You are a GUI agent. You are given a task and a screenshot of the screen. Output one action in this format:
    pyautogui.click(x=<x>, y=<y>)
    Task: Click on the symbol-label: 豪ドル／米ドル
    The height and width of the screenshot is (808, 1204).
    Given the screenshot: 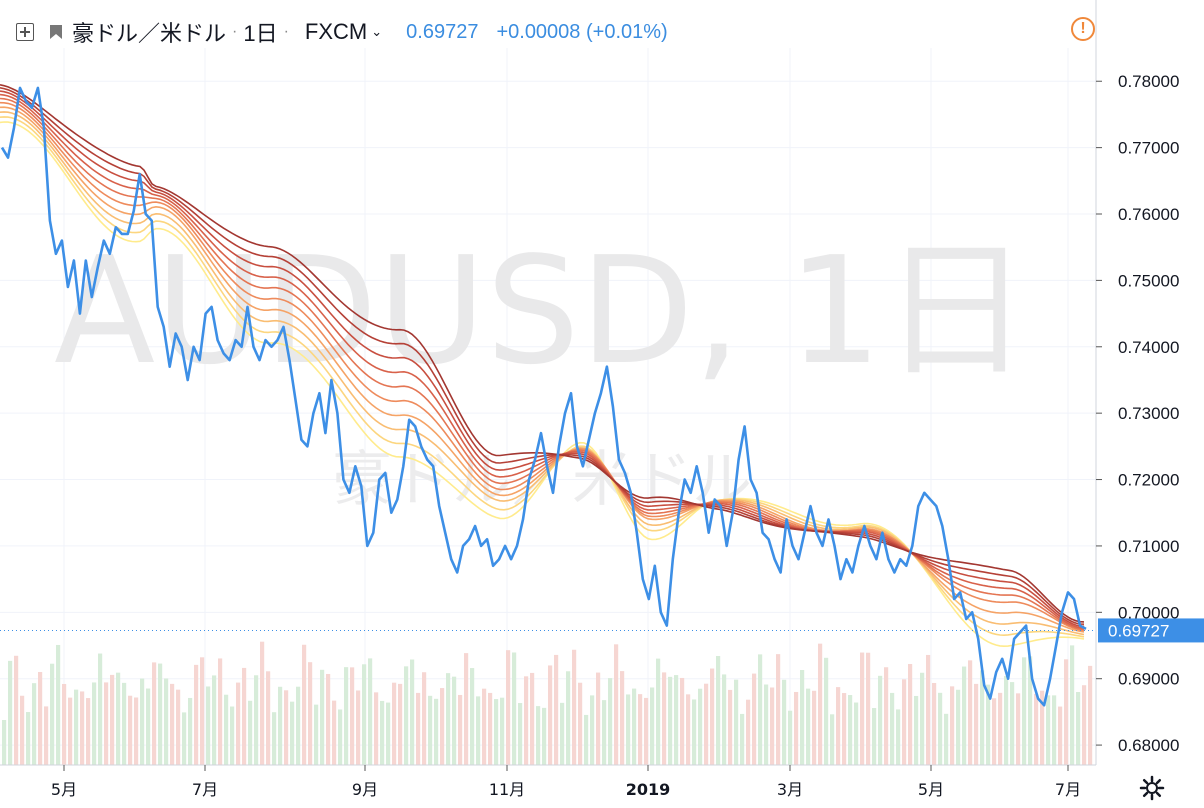 What is the action you would take?
    pyautogui.click(x=149, y=33)
    